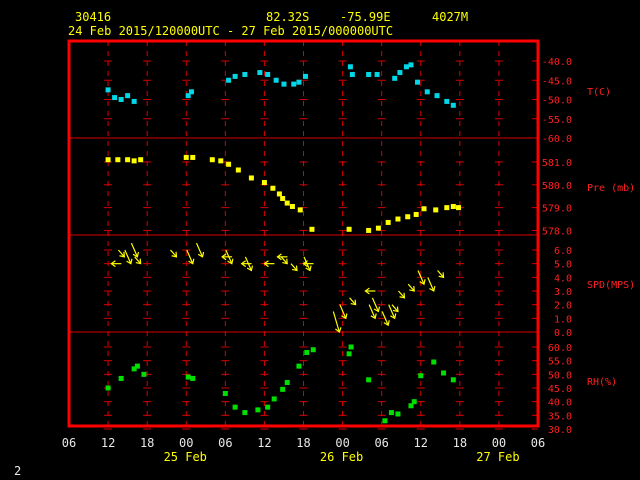 Image resolution: width=640 pixels, height=480 pixels. I want to click on y-tick-label: 0.0, so click(563, 333).